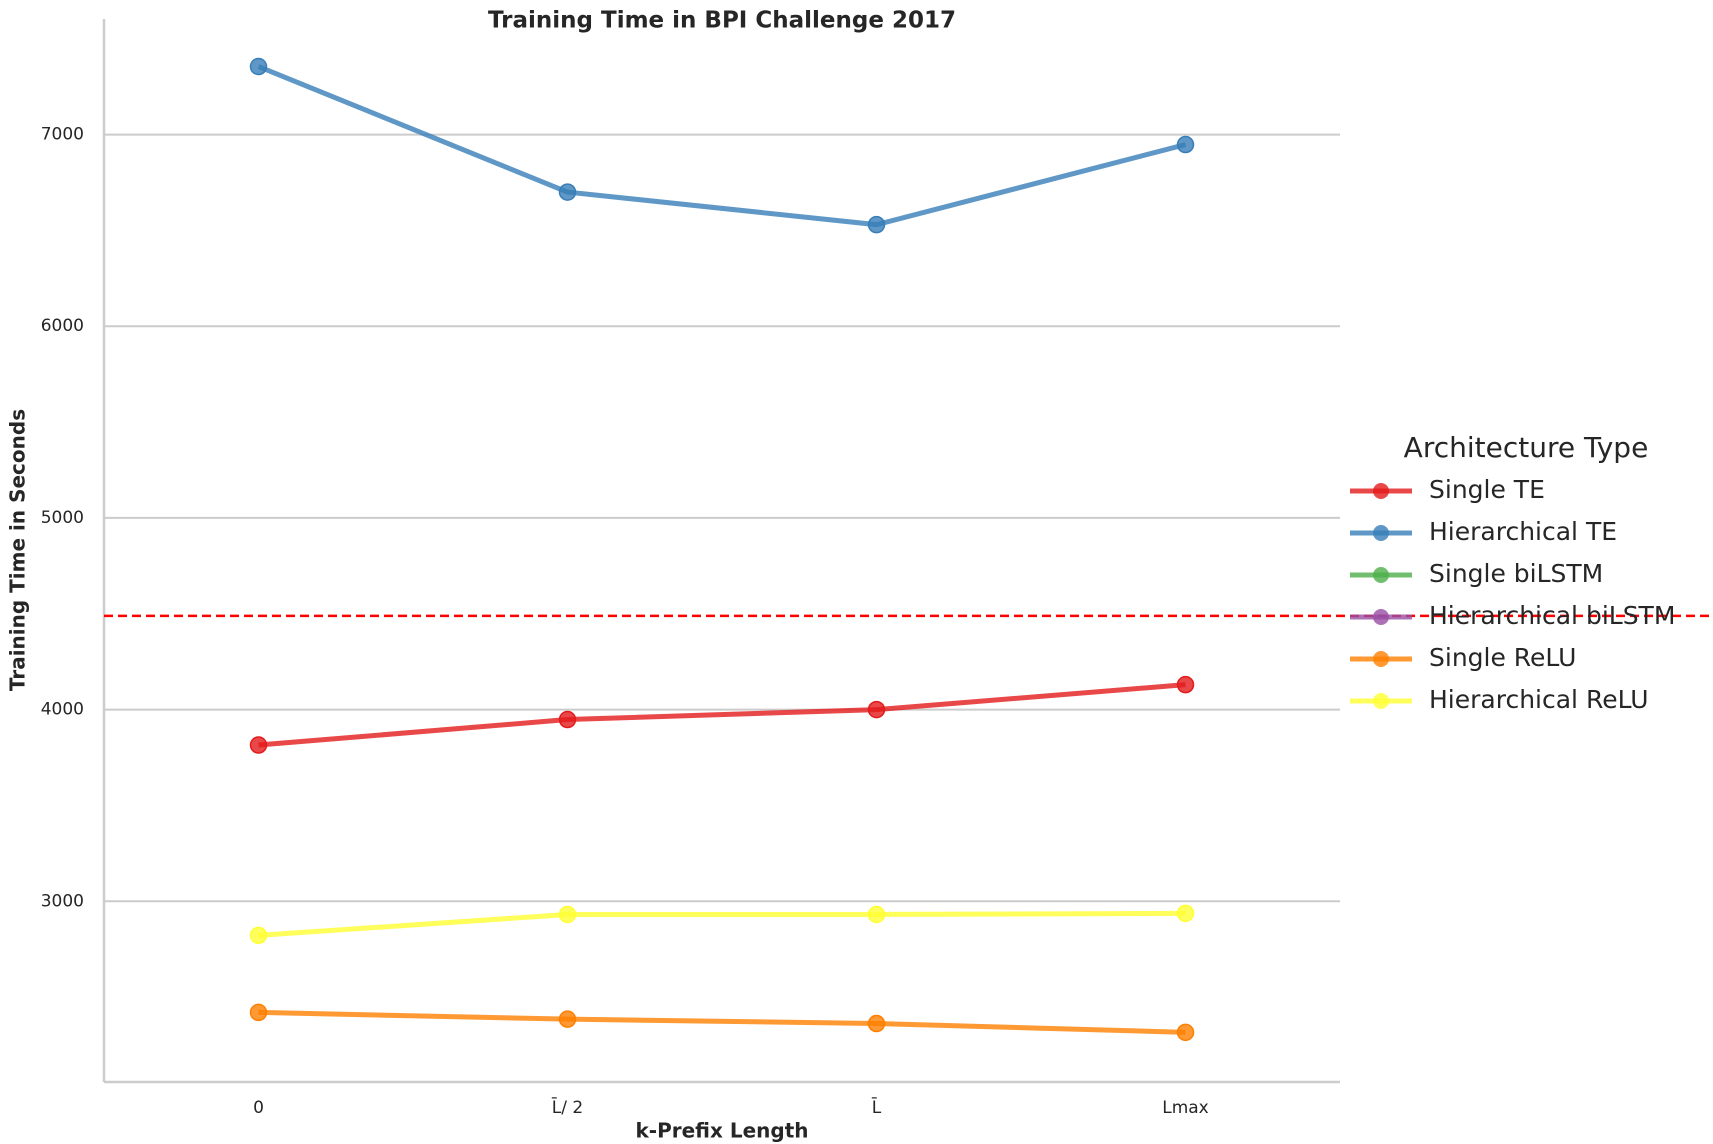 The height and width of the screenshot is (1144, 1713). I want to click on y-axis-label: Training Time in Seconds, so click(18, 550).